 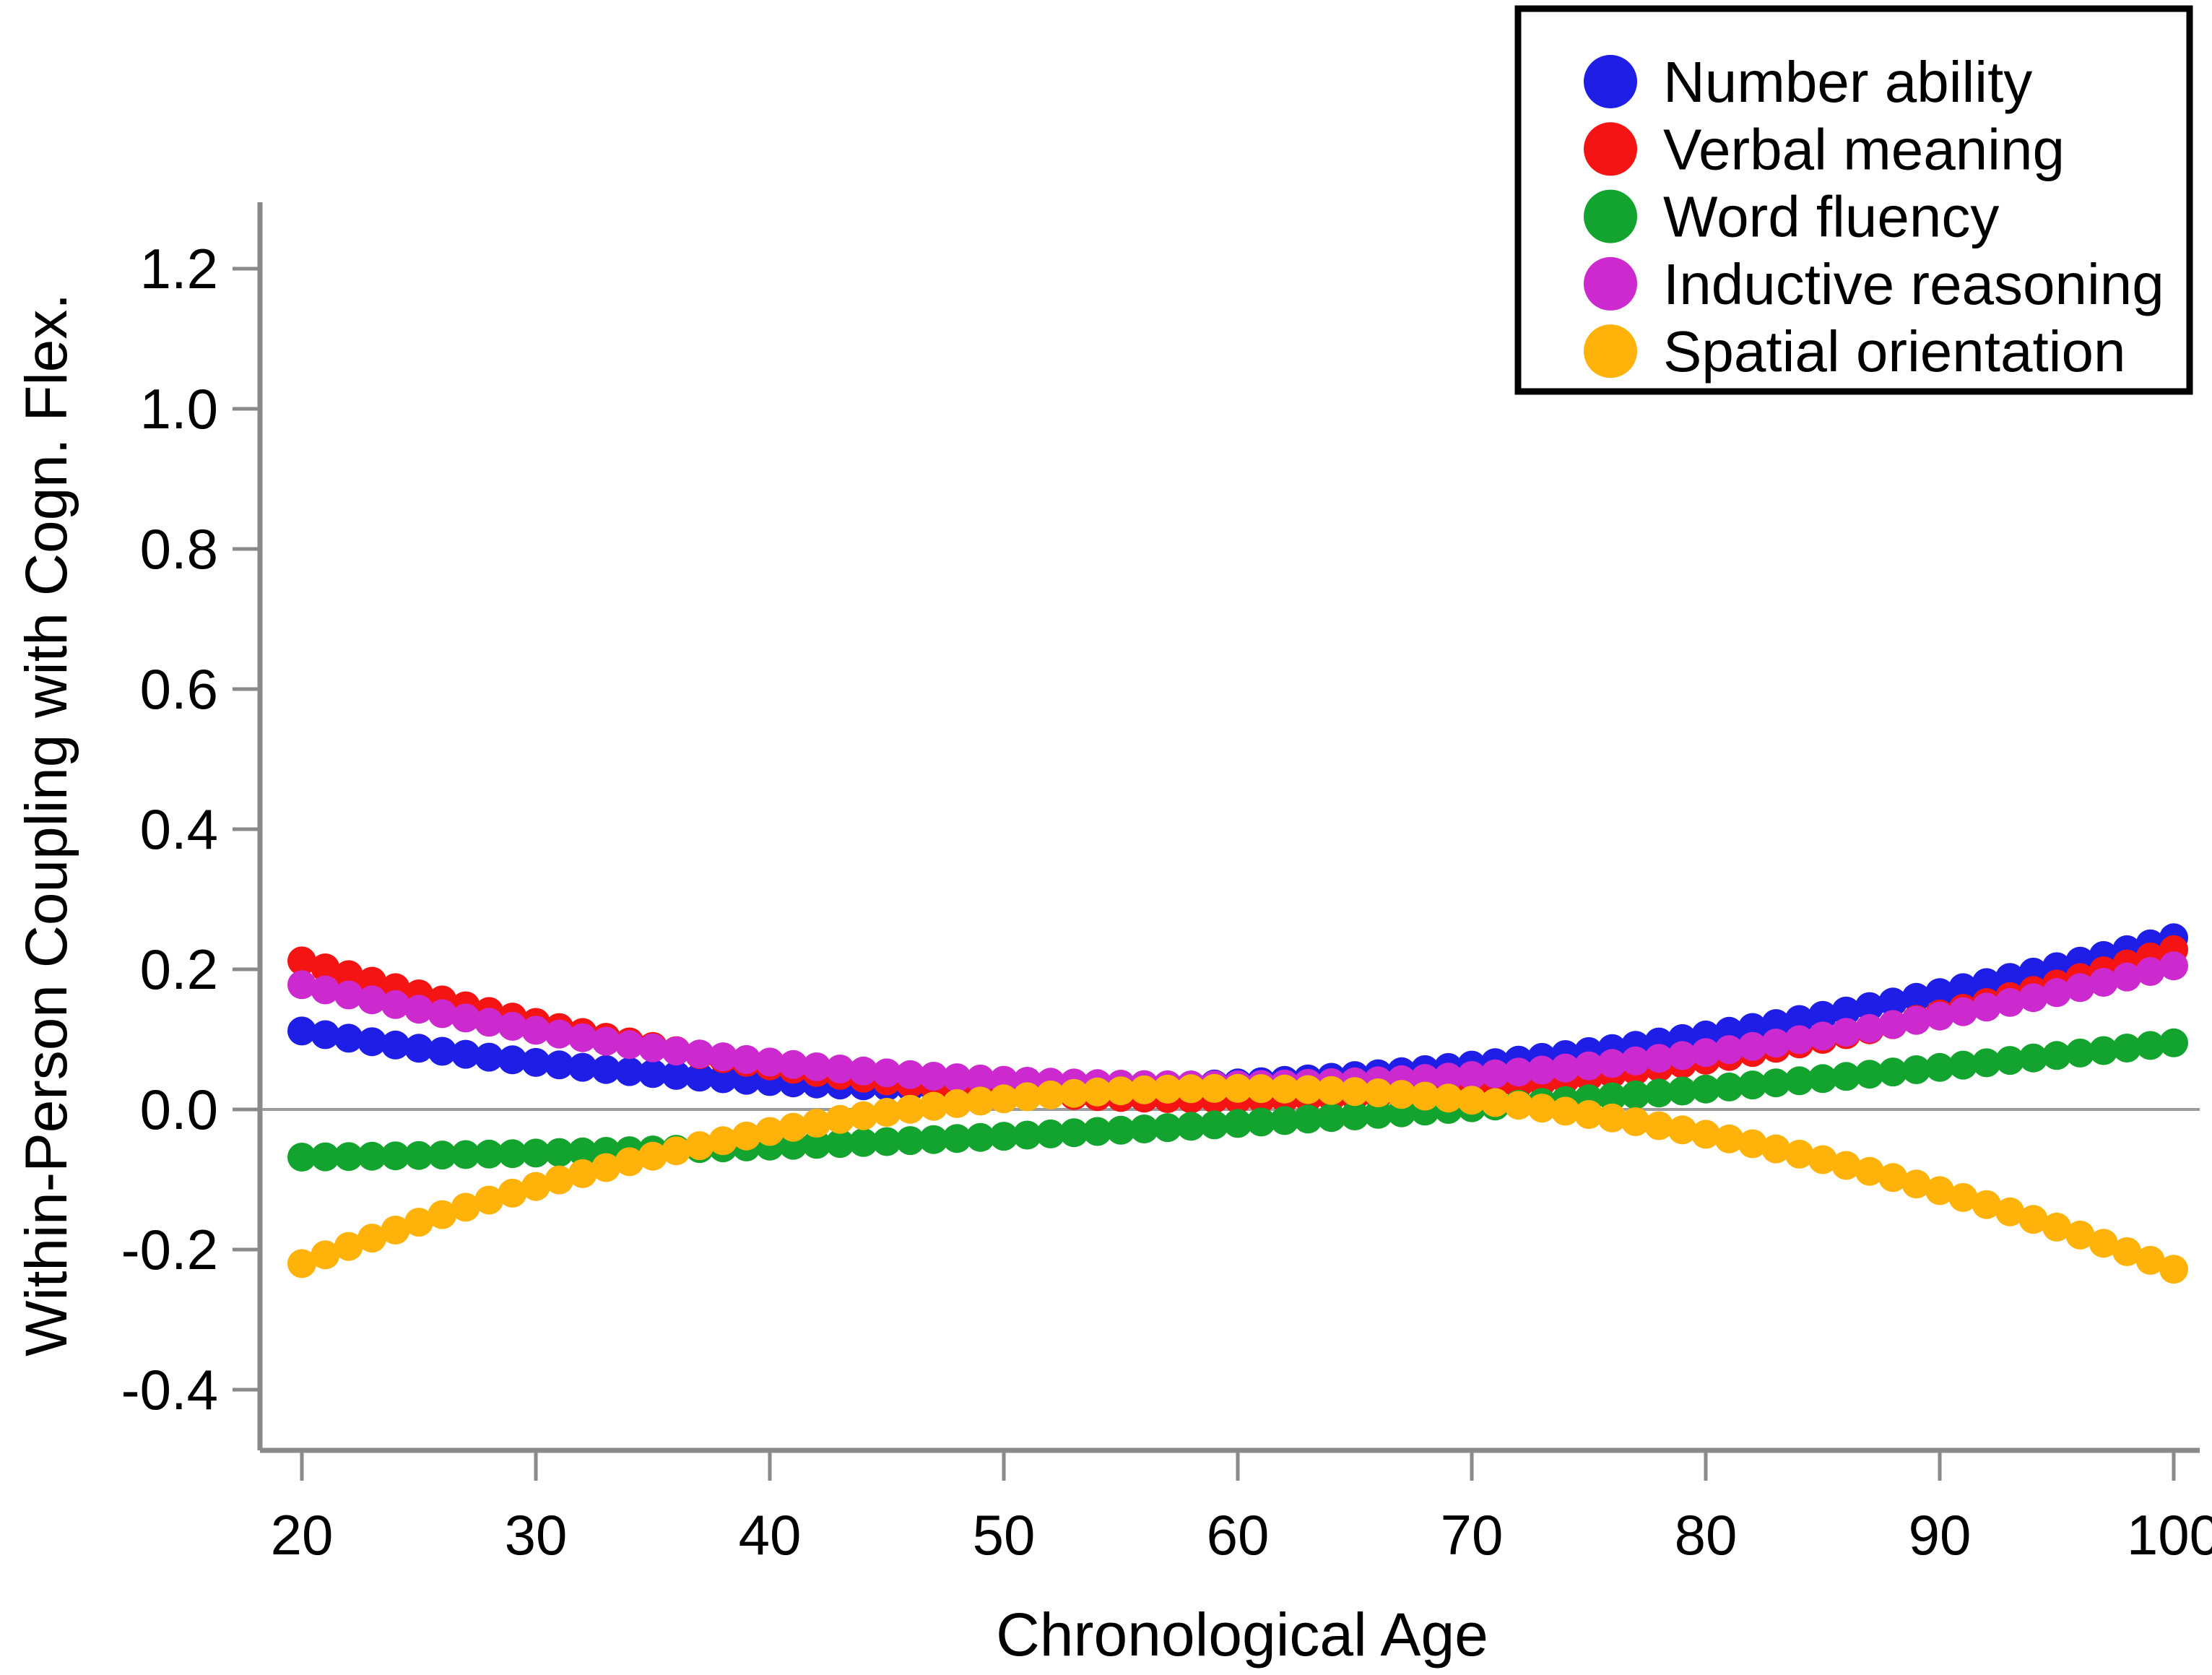 I want to click on y-tick-label: 0.6, so click(x=179, y=689).